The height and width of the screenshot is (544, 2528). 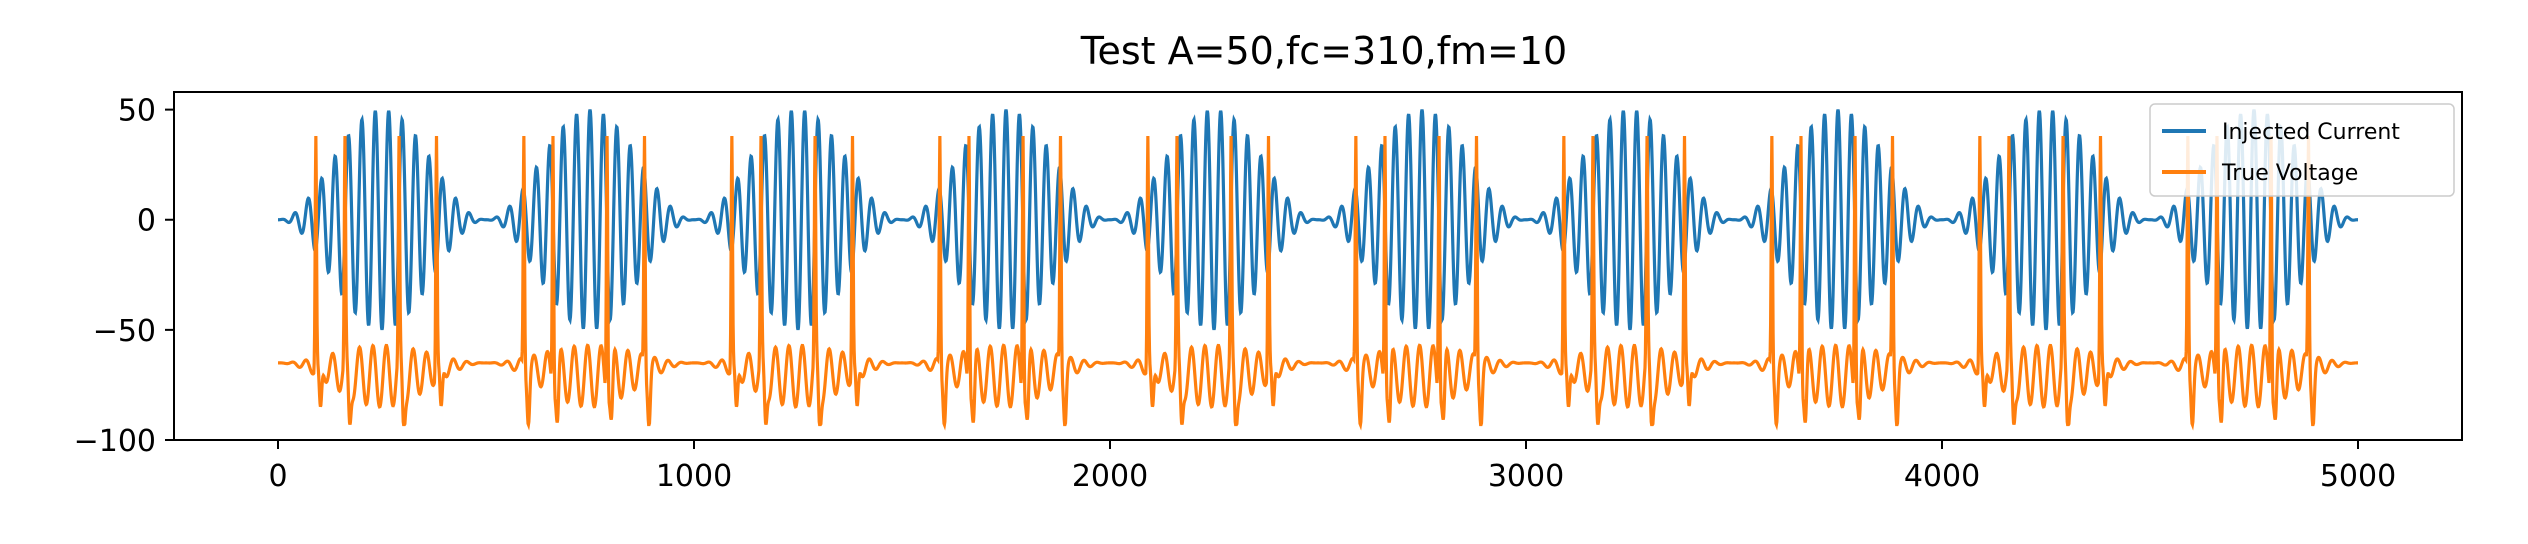 I want to click on y-tick-label: 0, so click(x=146, y=221).